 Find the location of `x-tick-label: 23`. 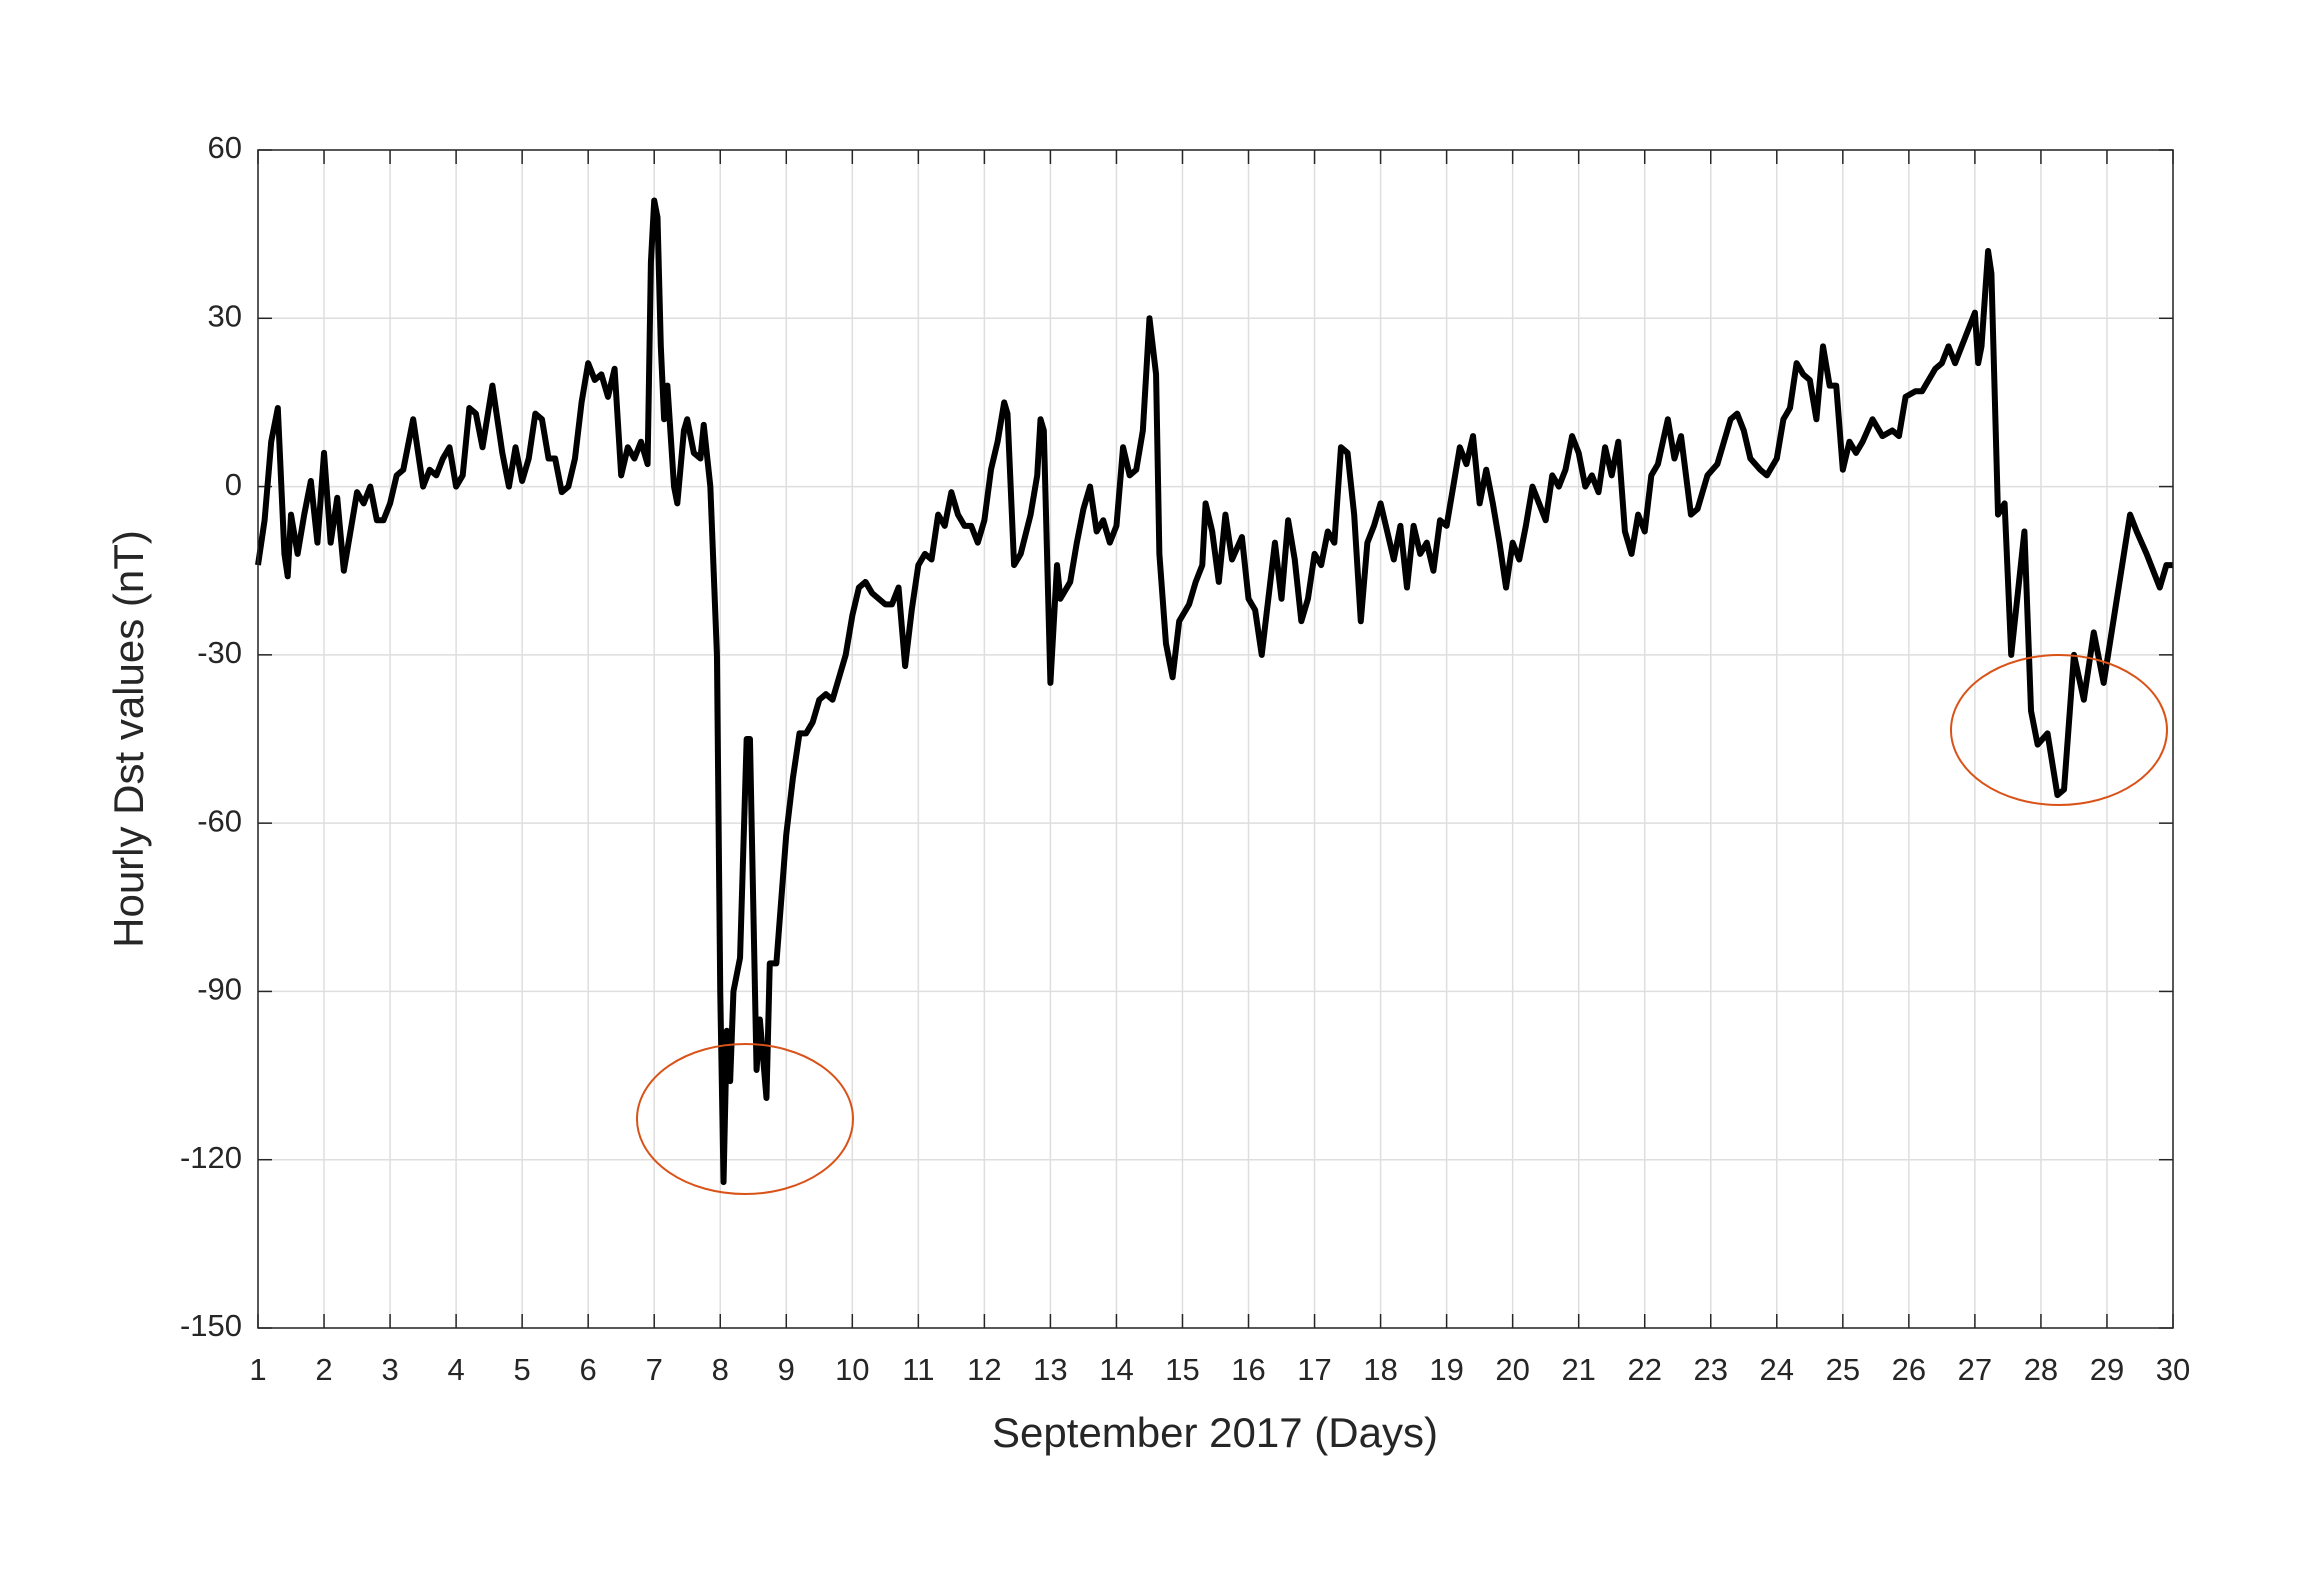

x-tick-label: 23 is located at coordinates (1711, 1369).